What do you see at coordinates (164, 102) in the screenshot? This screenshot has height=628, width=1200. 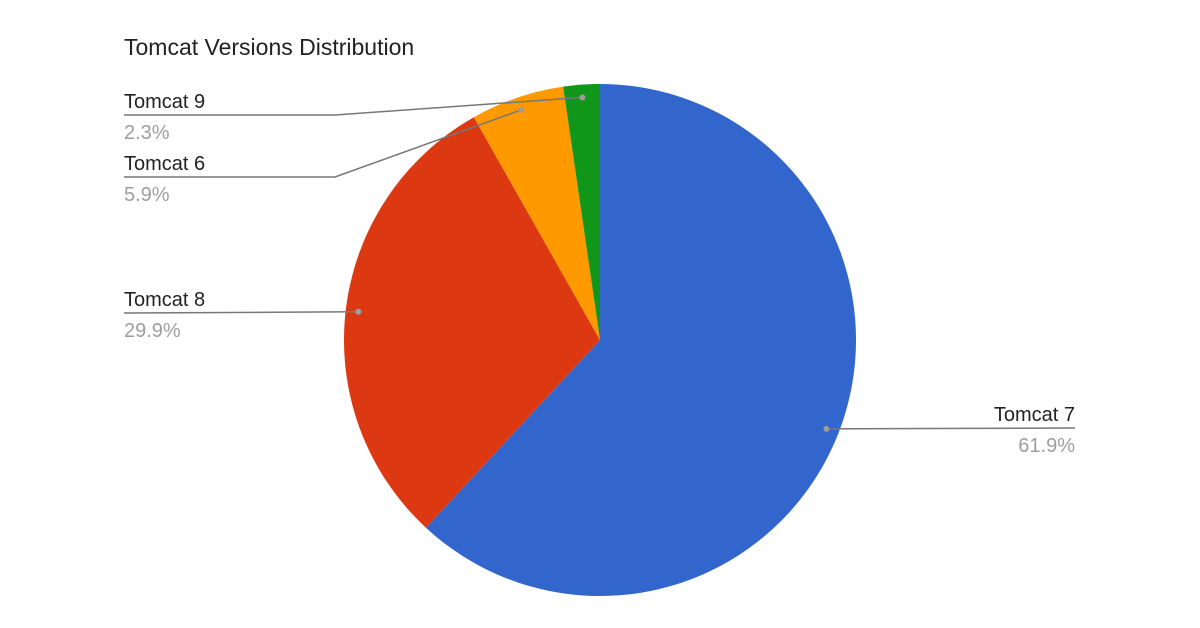 I see `slice-label: Tomcat 9` at bounding box center [164, 102].